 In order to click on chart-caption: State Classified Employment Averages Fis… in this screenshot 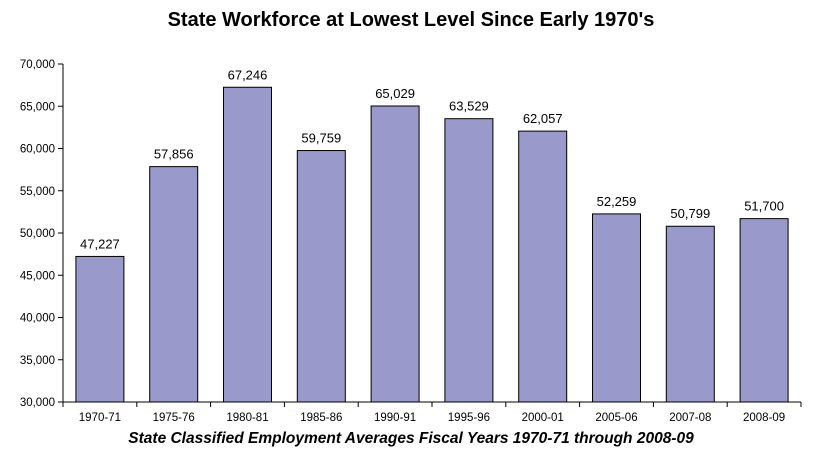, I will do `click(411, 438)`.